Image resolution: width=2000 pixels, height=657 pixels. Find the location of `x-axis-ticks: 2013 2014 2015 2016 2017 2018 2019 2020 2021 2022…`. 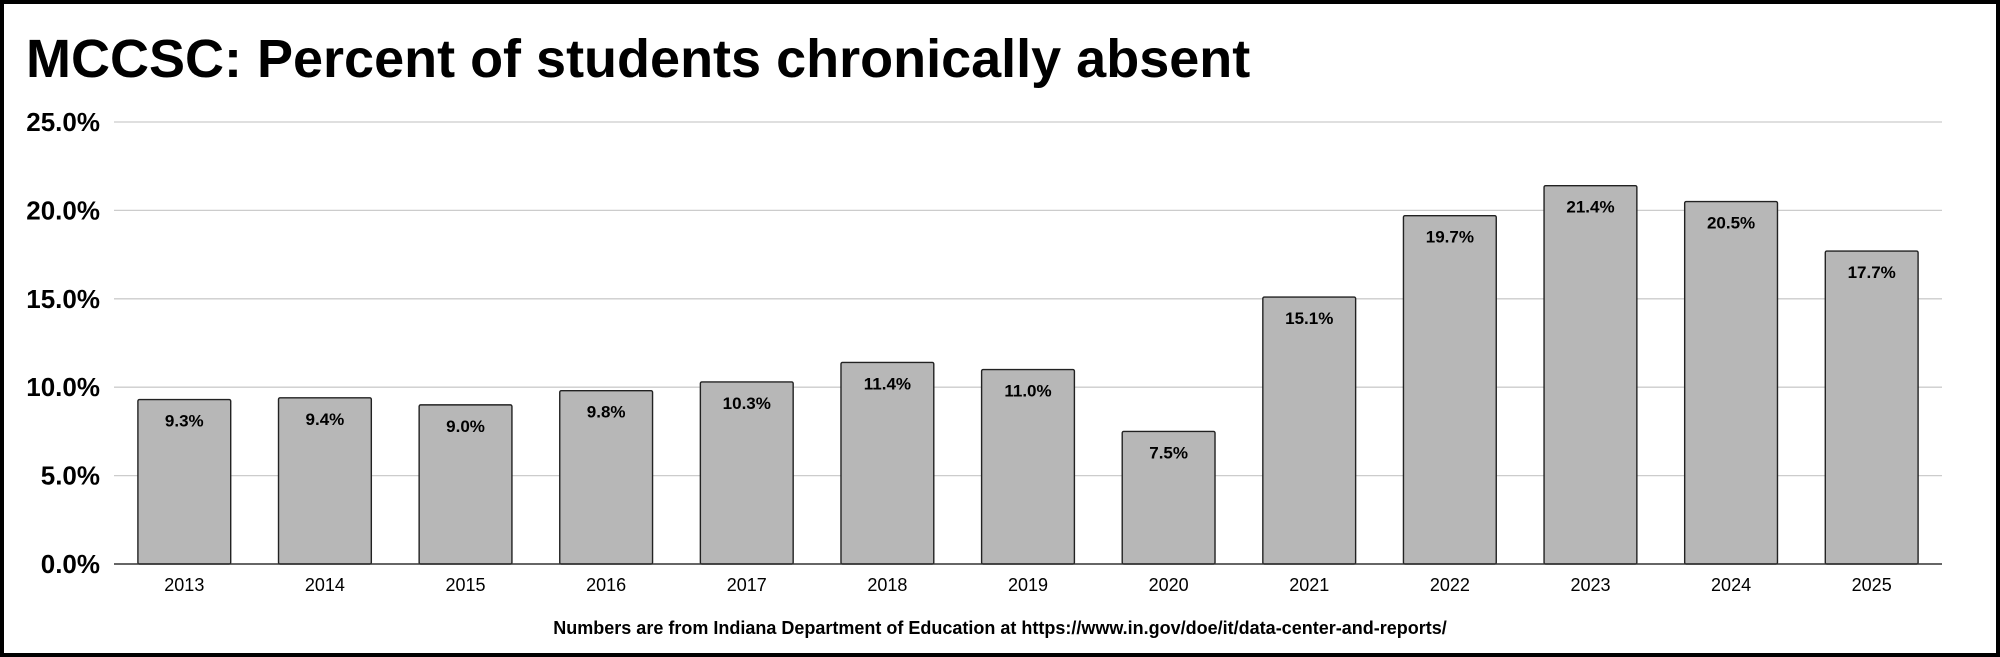

x-axis-ticks: 2013 2014 2015 2016 2017 2018 2019 2020 2021 2022… is located at coordinates (1027, 585).